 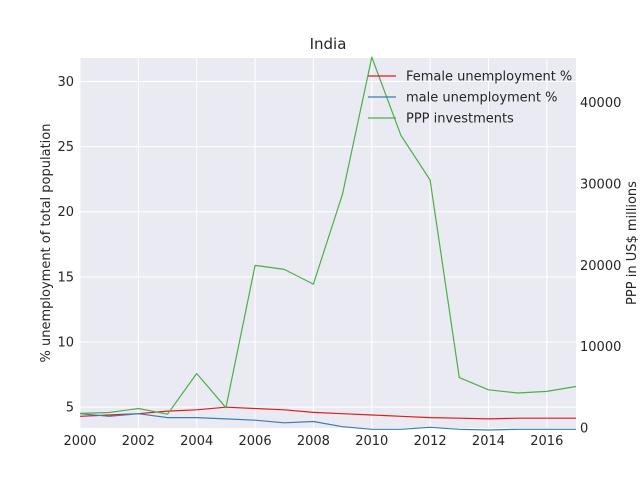 What do you see at coordinates (546, 441) in the screenshot?
I see `x-tick-label: 2016` at bounding box center [546, 441].